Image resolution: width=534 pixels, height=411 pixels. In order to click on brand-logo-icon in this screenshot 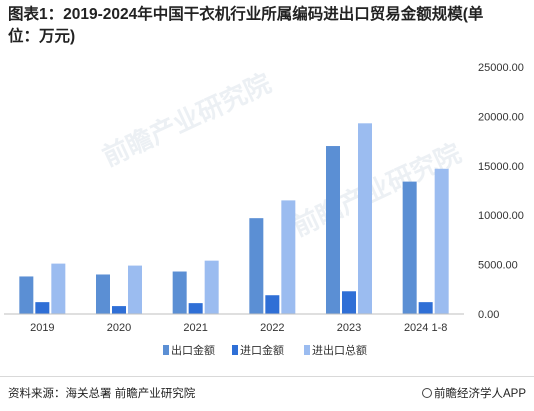, I will do `click(426, 393)`.